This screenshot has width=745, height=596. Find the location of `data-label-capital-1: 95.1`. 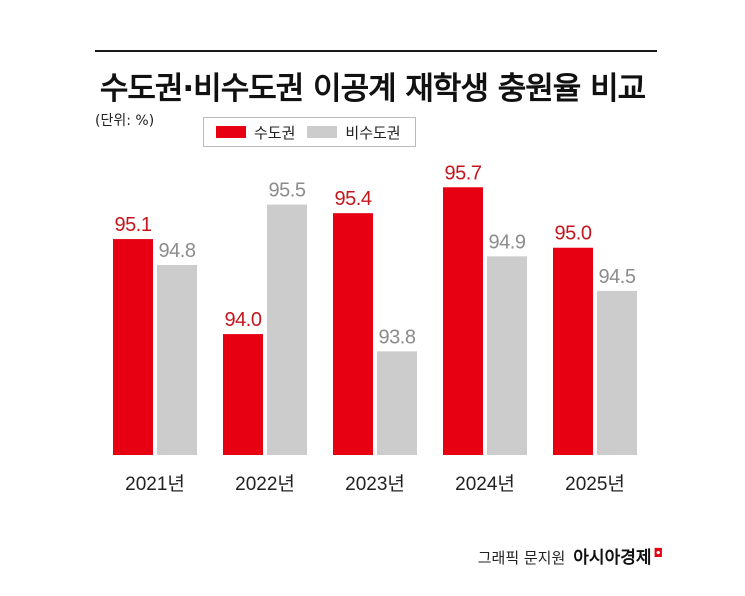

data-label-capital-1: 95.1 is located at coordinates (133, 225).